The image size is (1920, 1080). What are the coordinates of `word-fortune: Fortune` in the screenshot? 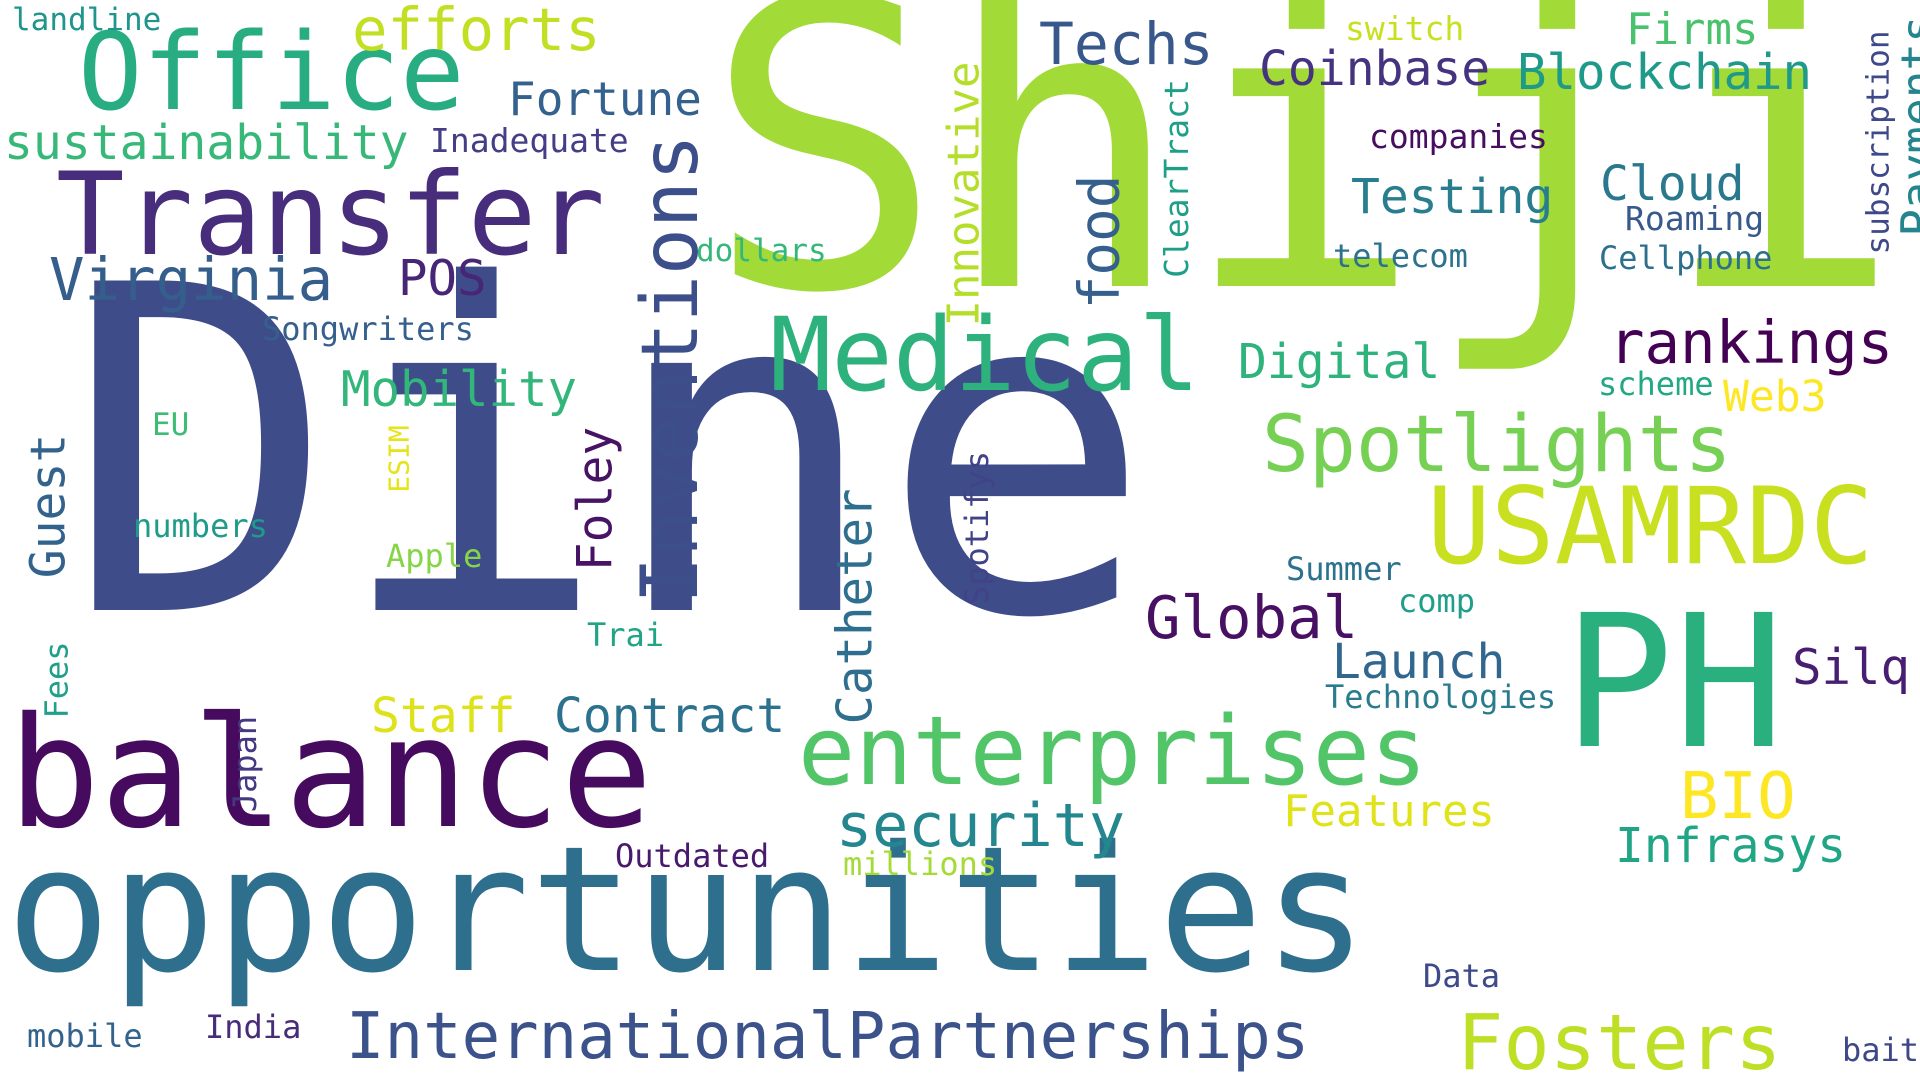 It's located at (605, 99).